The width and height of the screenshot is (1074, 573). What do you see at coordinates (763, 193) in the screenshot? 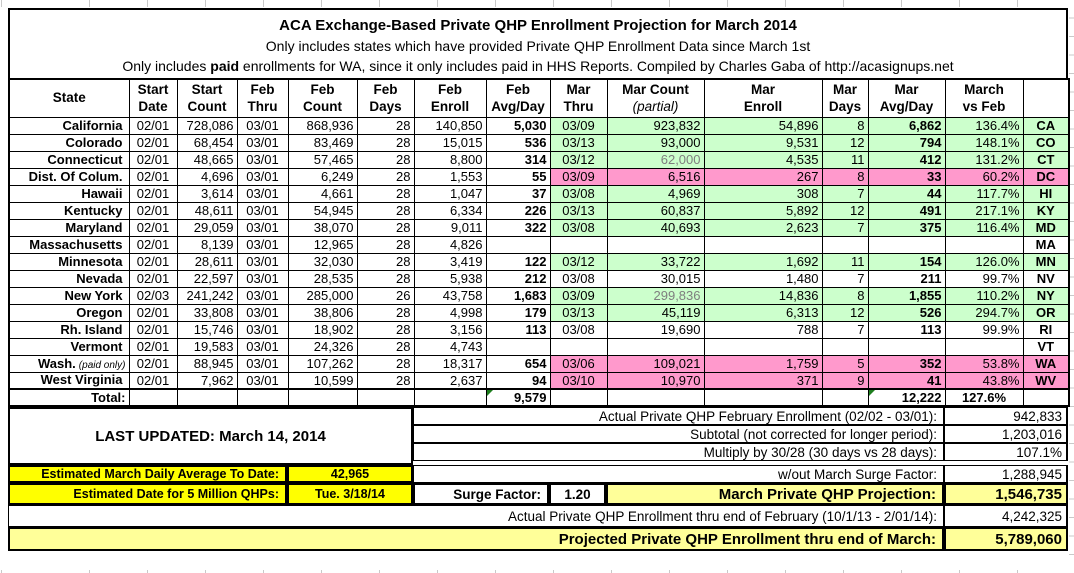
I see `cell-mar-enroll: 308` at bounding box center [763, 193].